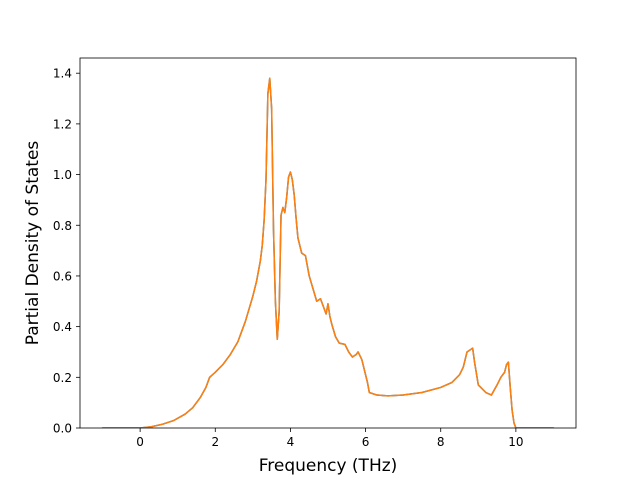  What do you see at coordinates (62, 429) in the screenshot?
I see `y-tick-label: 0.0` at bounding box center [62, 429].